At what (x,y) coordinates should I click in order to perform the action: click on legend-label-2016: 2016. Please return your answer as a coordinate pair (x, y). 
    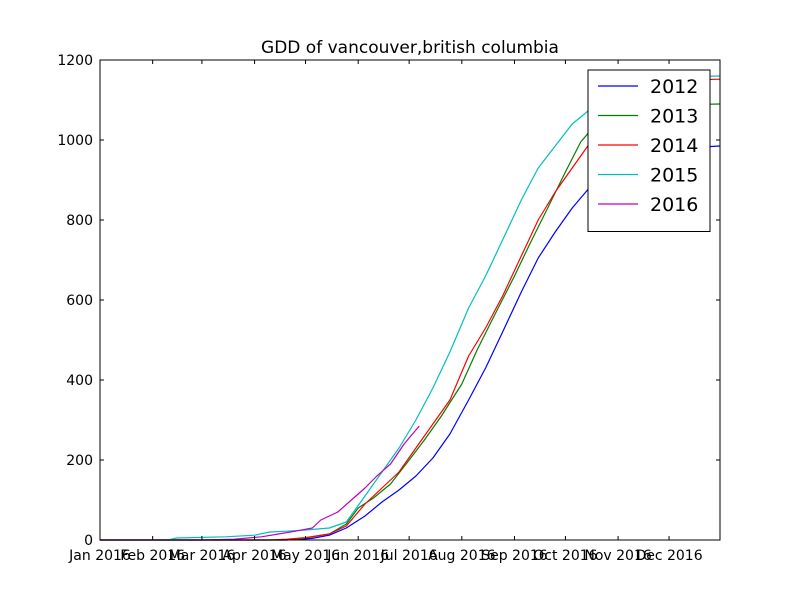
    Looking at the image, I should click on (674, 205).